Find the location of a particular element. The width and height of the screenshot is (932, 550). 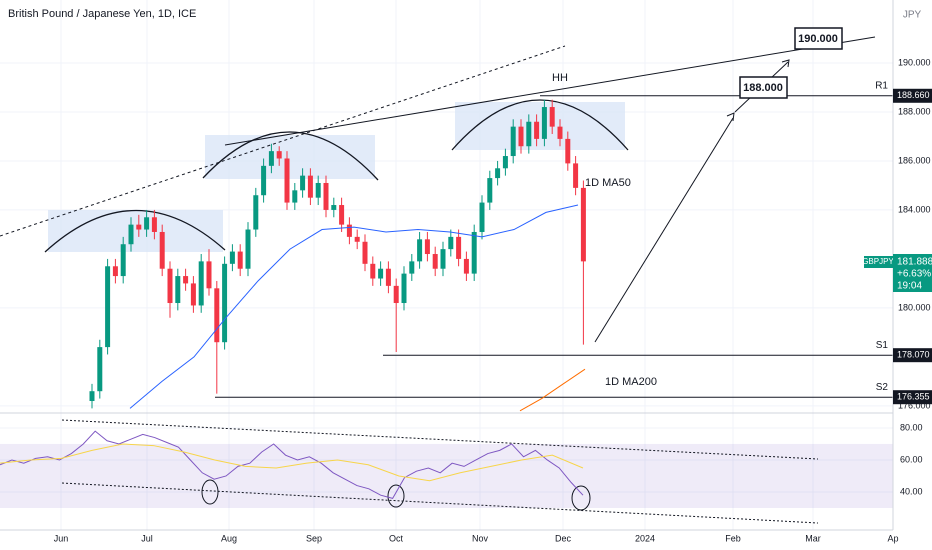

price-box is located at coordinates (912, 273).